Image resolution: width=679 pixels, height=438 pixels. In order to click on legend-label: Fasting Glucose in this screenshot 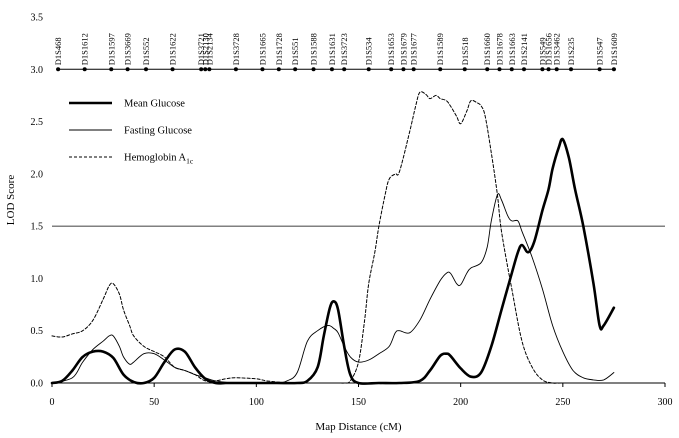, I will do `click(158, 131)`.